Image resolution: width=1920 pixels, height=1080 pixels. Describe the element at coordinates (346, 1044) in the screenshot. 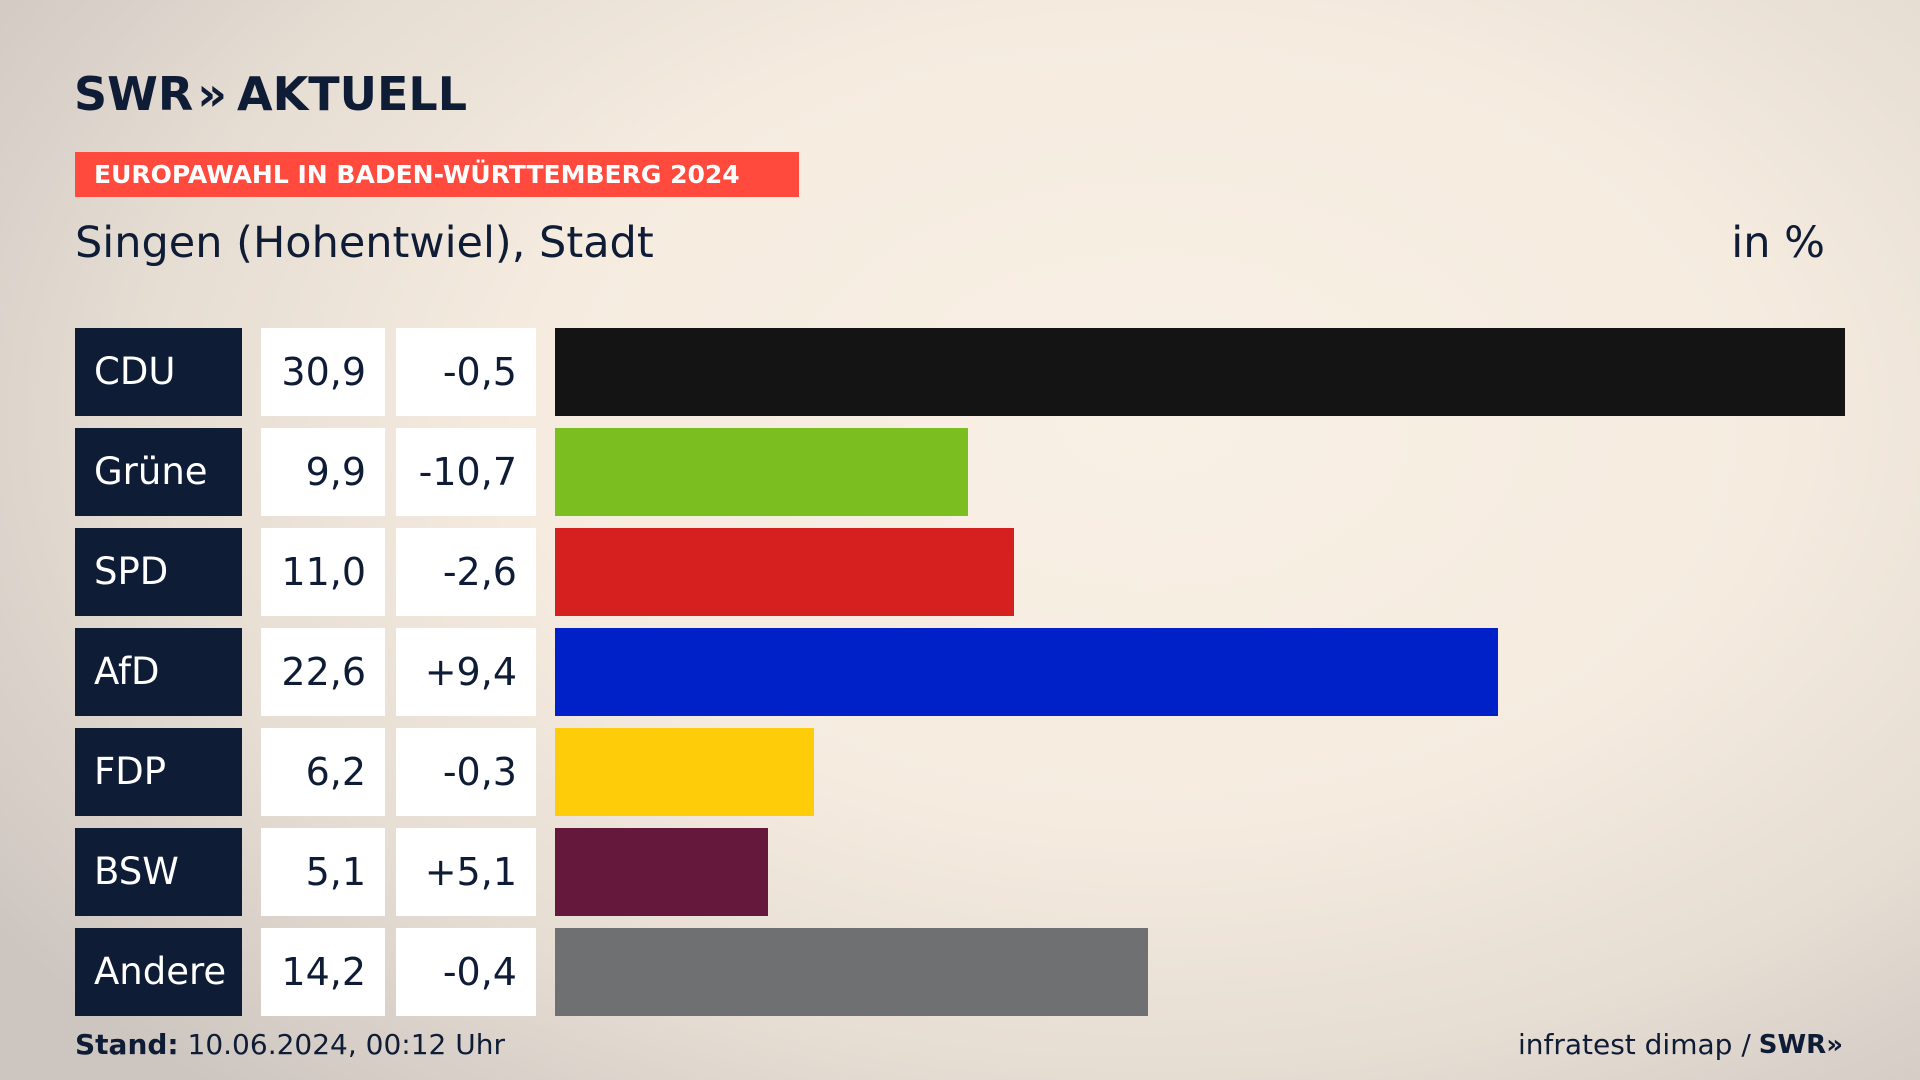

I see `stand-value: 10.06.2024, 00:12 Uhr` at that location.